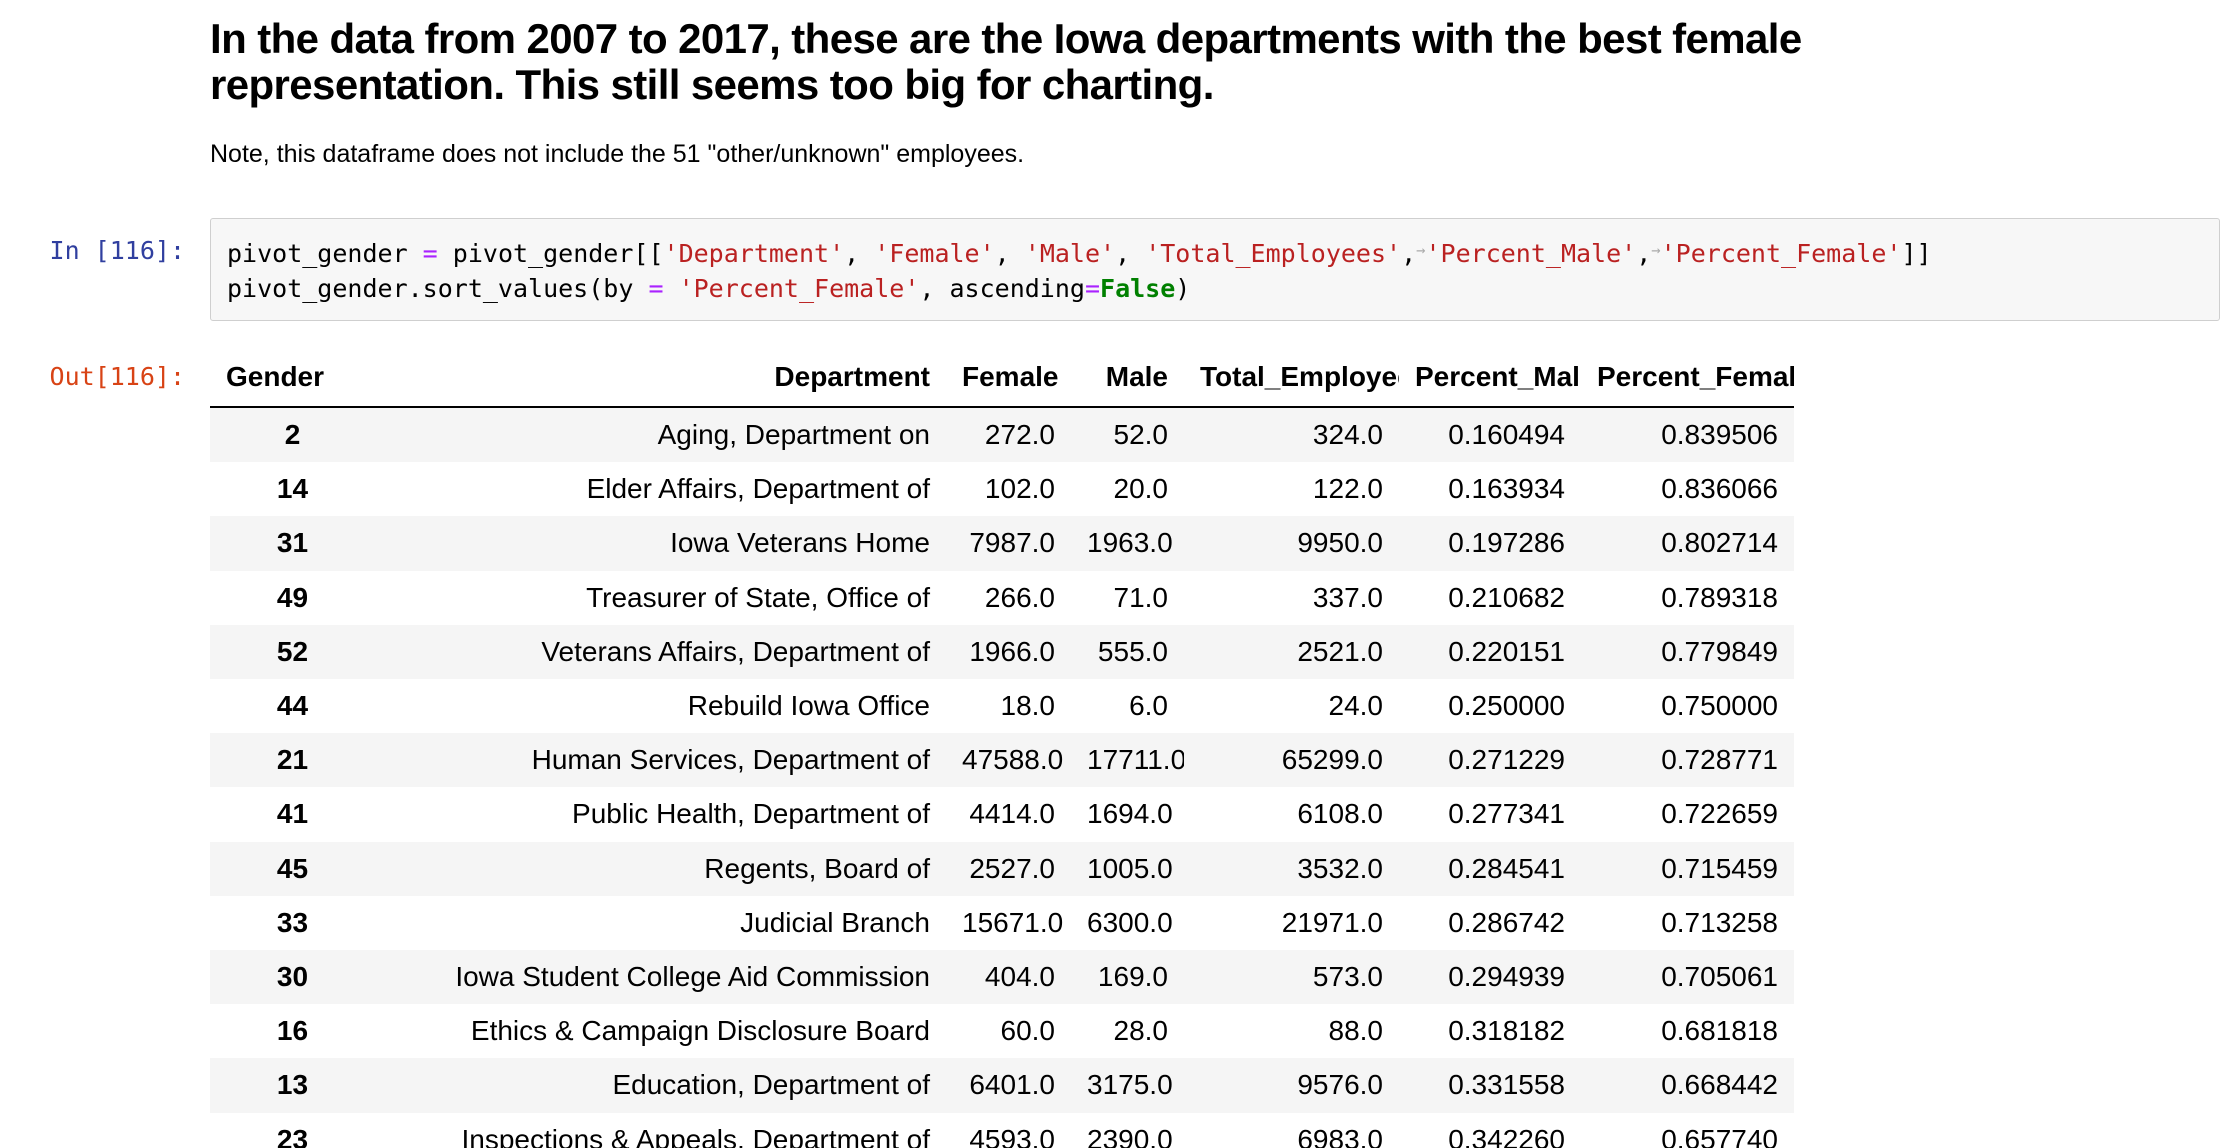 This screenshot has width=2240, height=1148. Describe the element at coordinates (1506, 760) in the screenshot. I see `cell: 0.271229` at that location.